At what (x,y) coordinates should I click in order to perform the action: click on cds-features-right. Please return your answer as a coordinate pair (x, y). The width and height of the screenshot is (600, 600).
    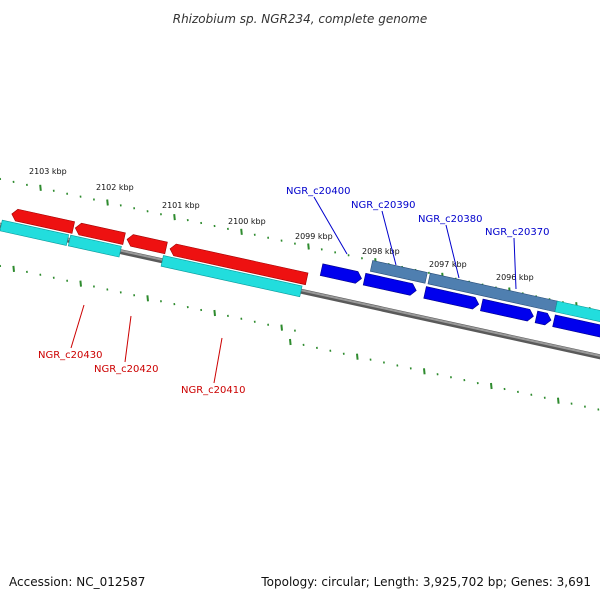
    Looking at the image, I should click on (459, 299).